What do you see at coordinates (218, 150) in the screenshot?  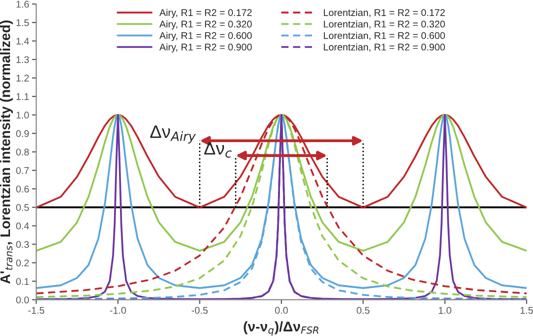 I see `annotation: Δν$_{c}$` at bounding box center [218, 150].